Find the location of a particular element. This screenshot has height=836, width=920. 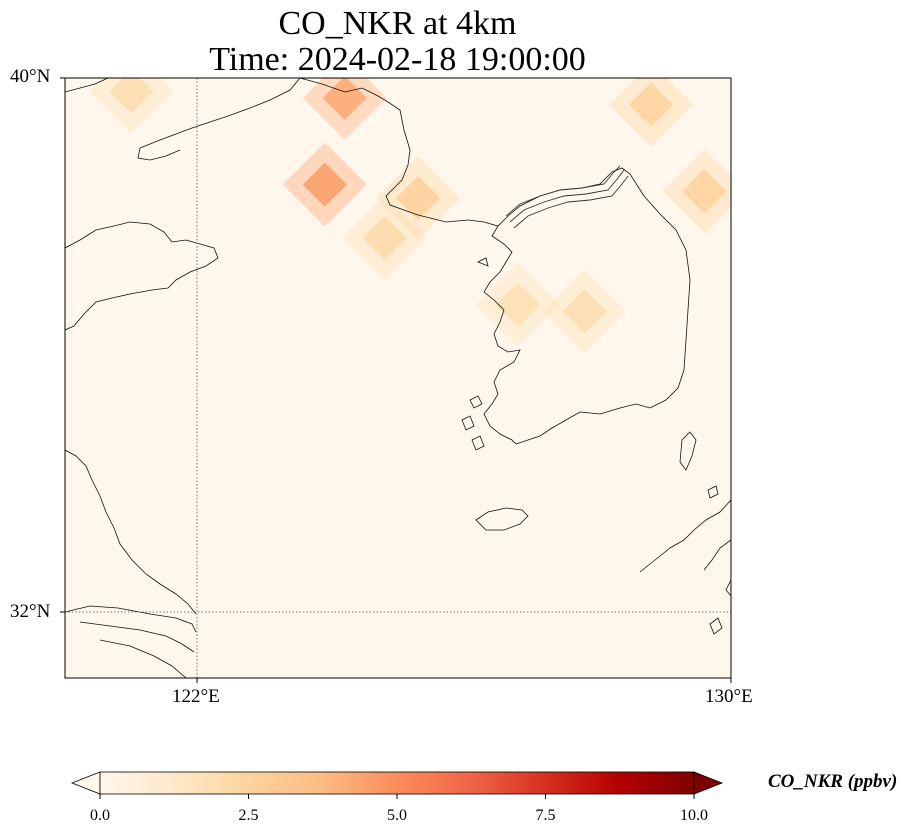

coastline-korea-west is located at coordinates (502, 335).